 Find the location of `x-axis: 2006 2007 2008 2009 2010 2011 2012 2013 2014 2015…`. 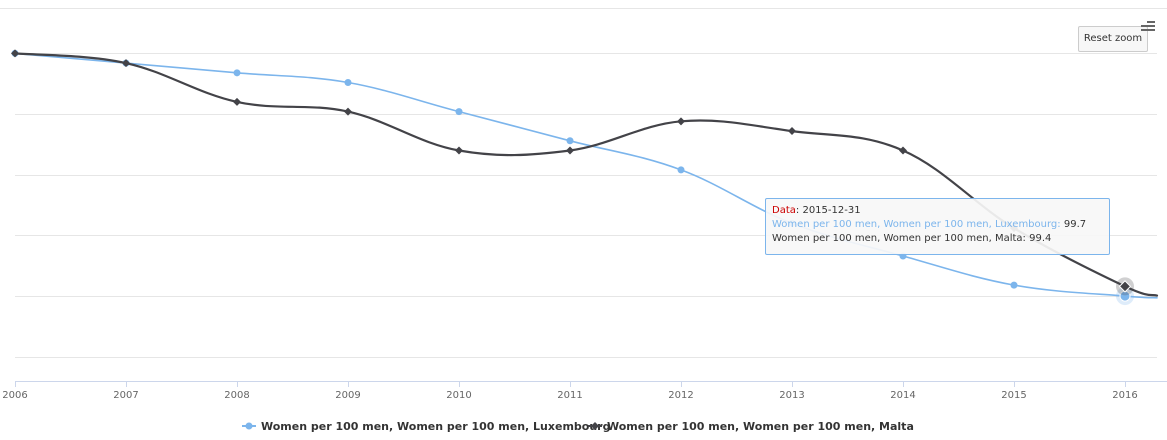

x-axis: 2006 2007 2008 2009 2010 2011 2012 2013 2014 2015… is located at coordinates (584, 391).